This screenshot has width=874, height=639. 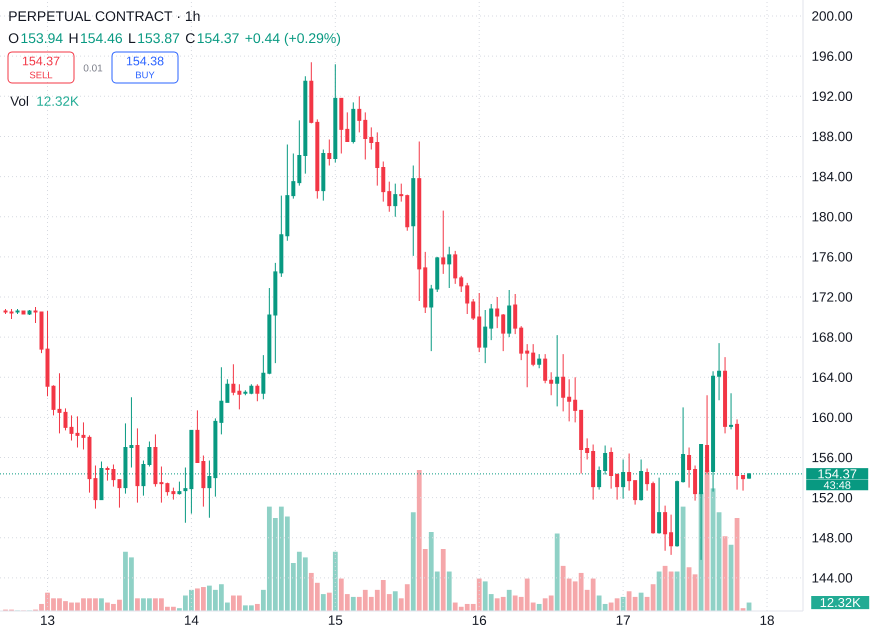 What do you see at coordinates (767, 621) in the screenshot?
I see `x-tick-label: 18` at bounding box center [767, 621].